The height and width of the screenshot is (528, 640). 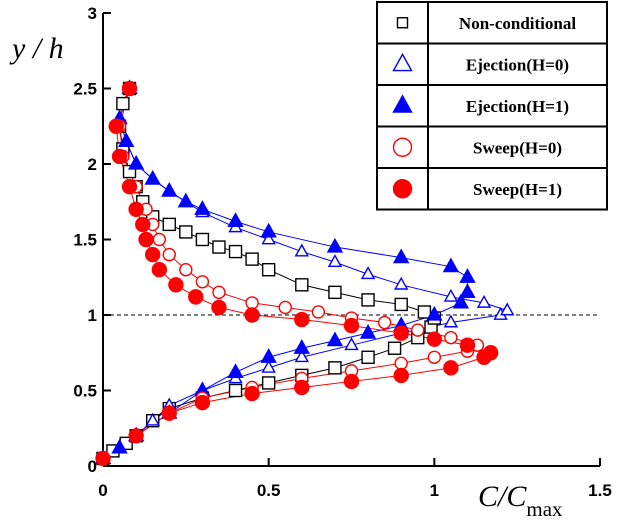 I want to click on legend-label: Ejection(H=1), so click(x=517, y=106).